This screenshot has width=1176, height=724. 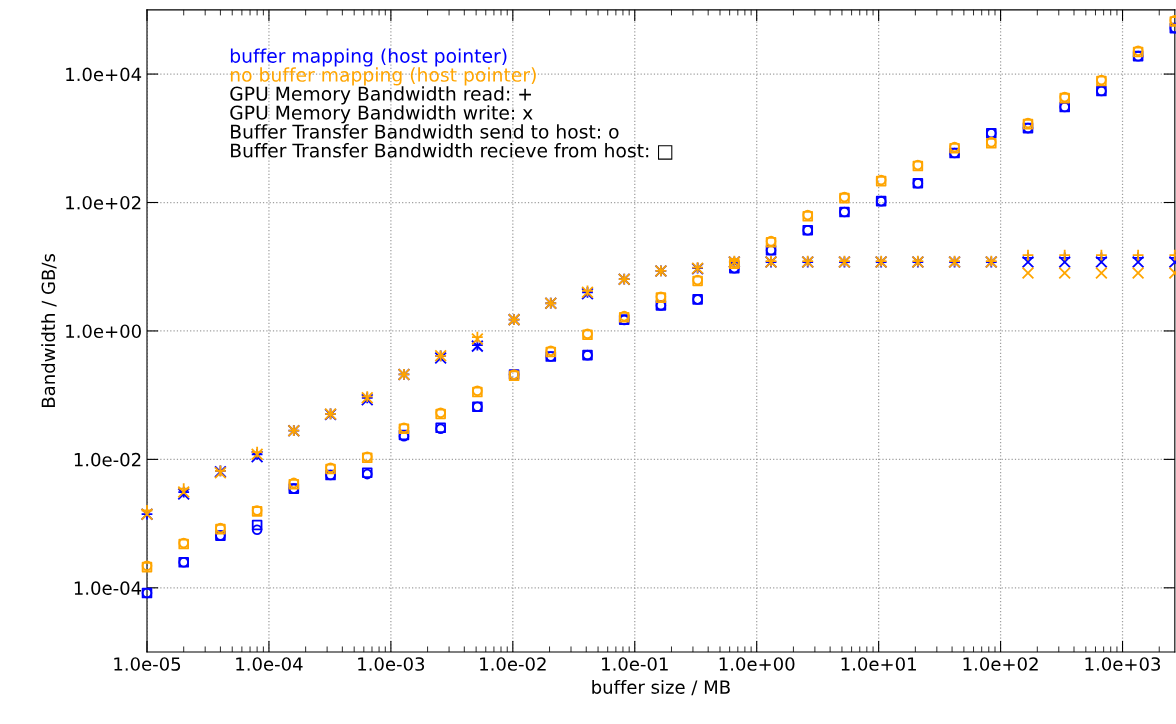 I want to click on annotation: GPU Memory Bandwidth write: x, so click(x=381, y=114).